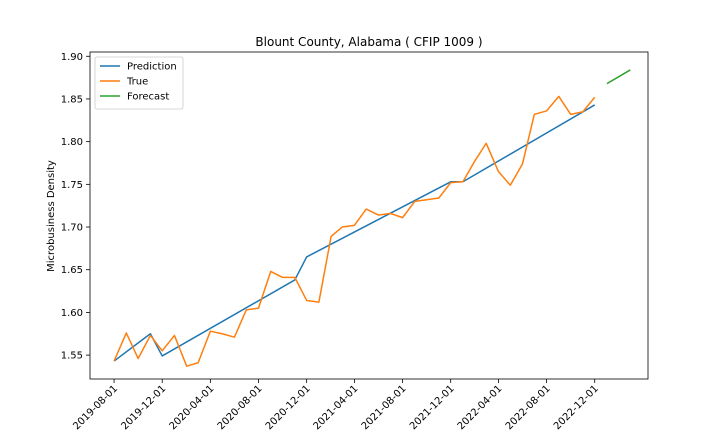 The height and width of the screenshot is (432, 720). Describe the element at coordinates (576, 407) in the screenshot. I see `x-tick-label: 2022-12-01` at that location.